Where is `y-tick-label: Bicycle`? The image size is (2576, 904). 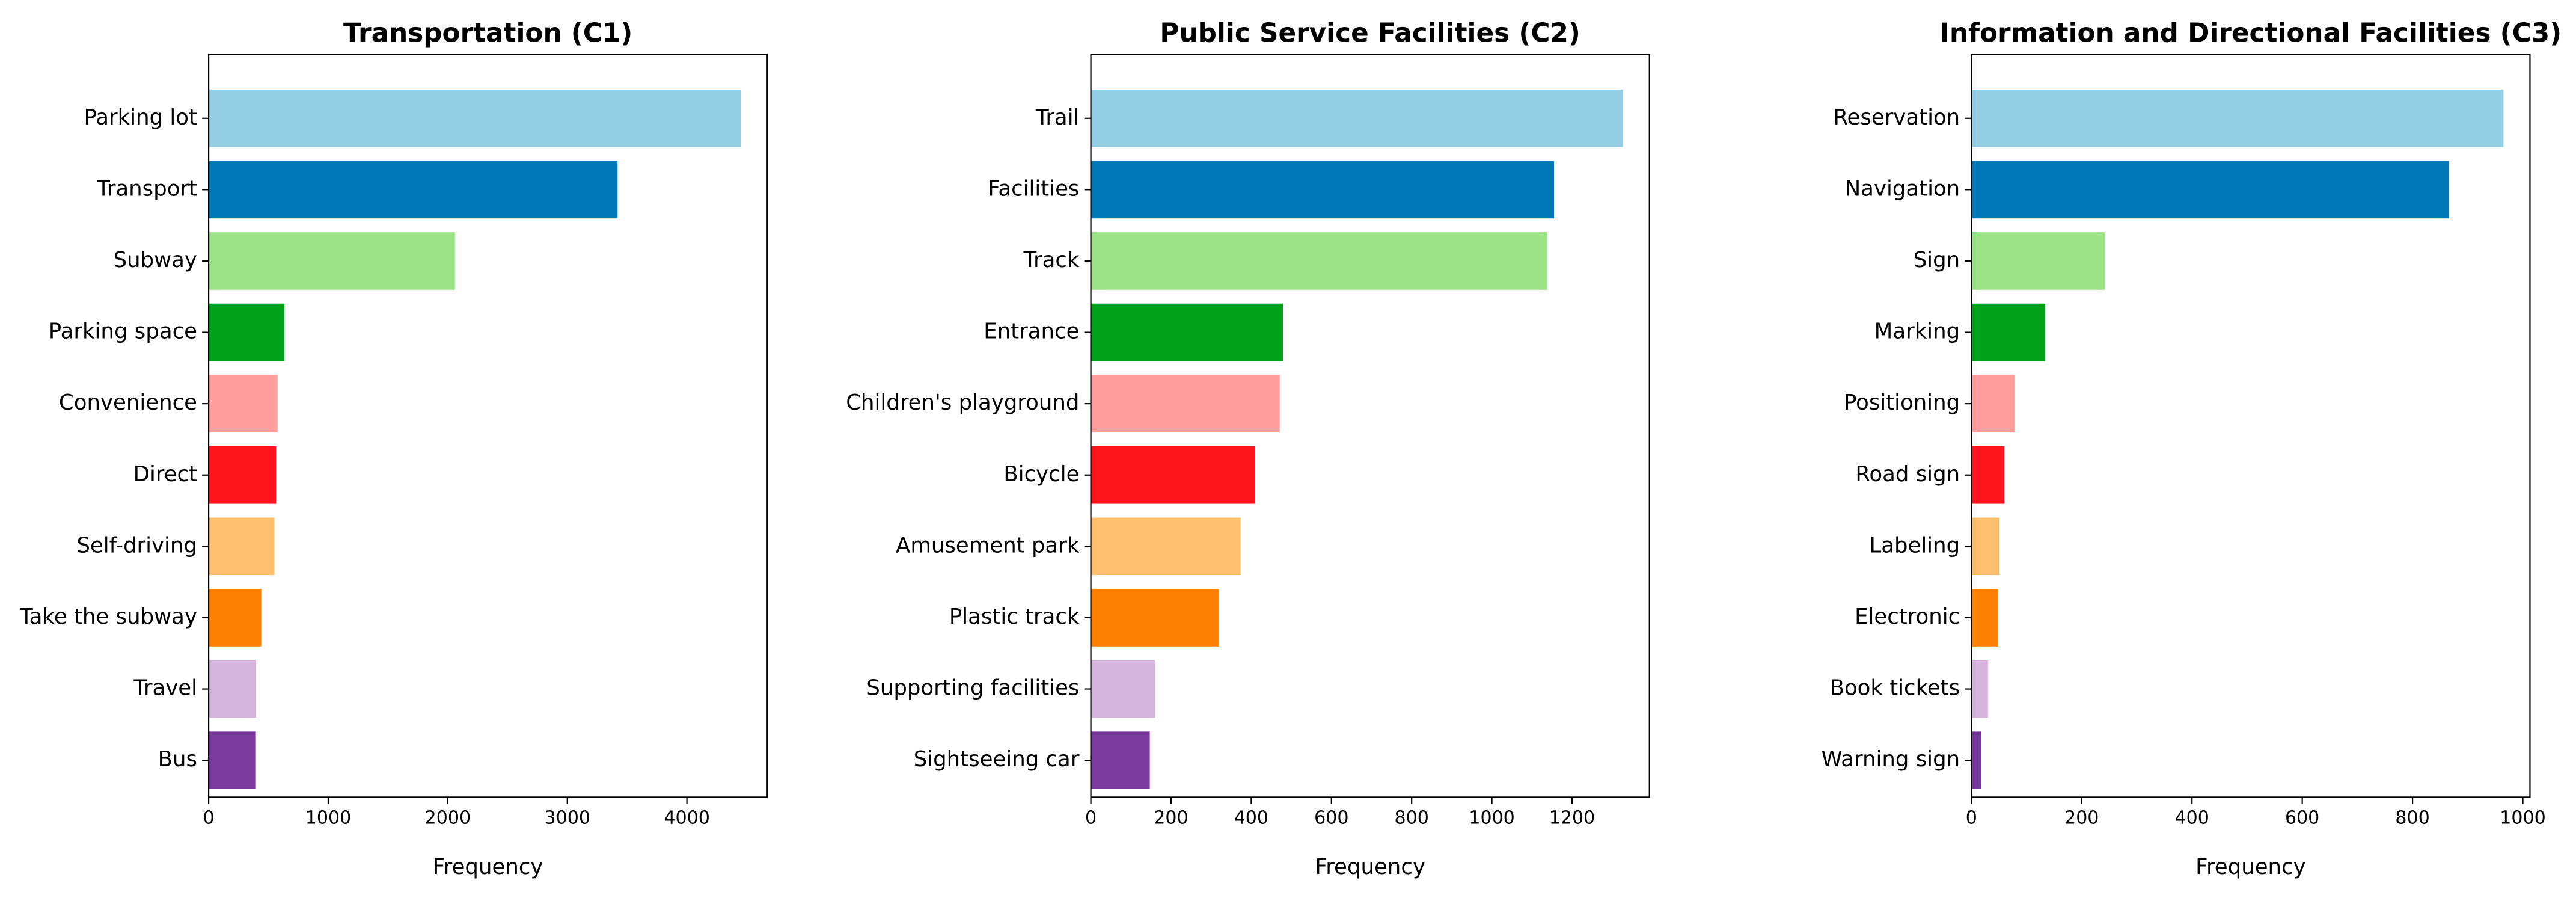 y-tick-label: Bicycle is located at coordinates (1041, 474).